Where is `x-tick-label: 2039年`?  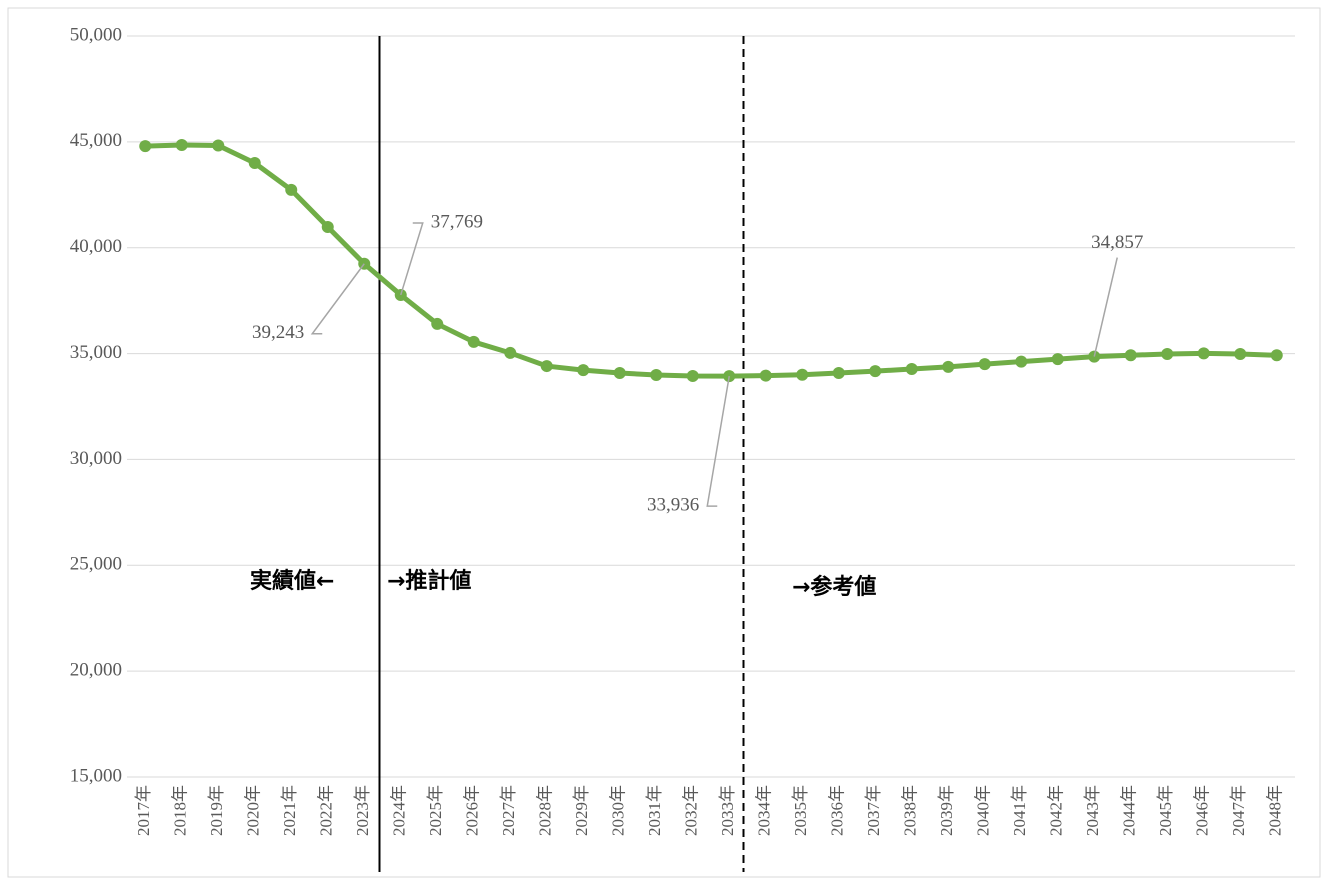
x-tick-label: 2039年 is located at coordinates (946, 810).